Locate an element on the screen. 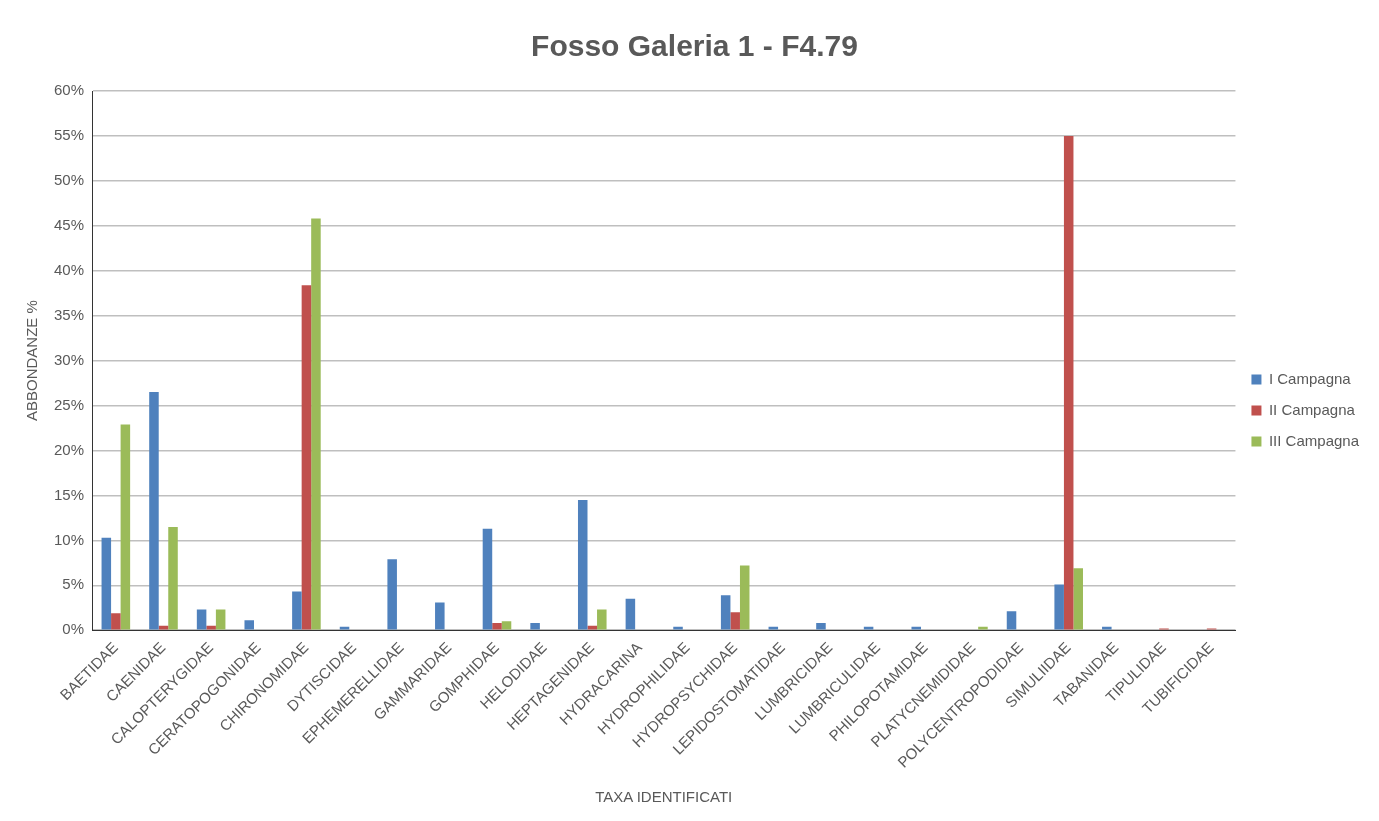 Image resolution: width=1379 pixels, height=821 pixels. y-tick-label: 25% is located at coordinates (69, 404).